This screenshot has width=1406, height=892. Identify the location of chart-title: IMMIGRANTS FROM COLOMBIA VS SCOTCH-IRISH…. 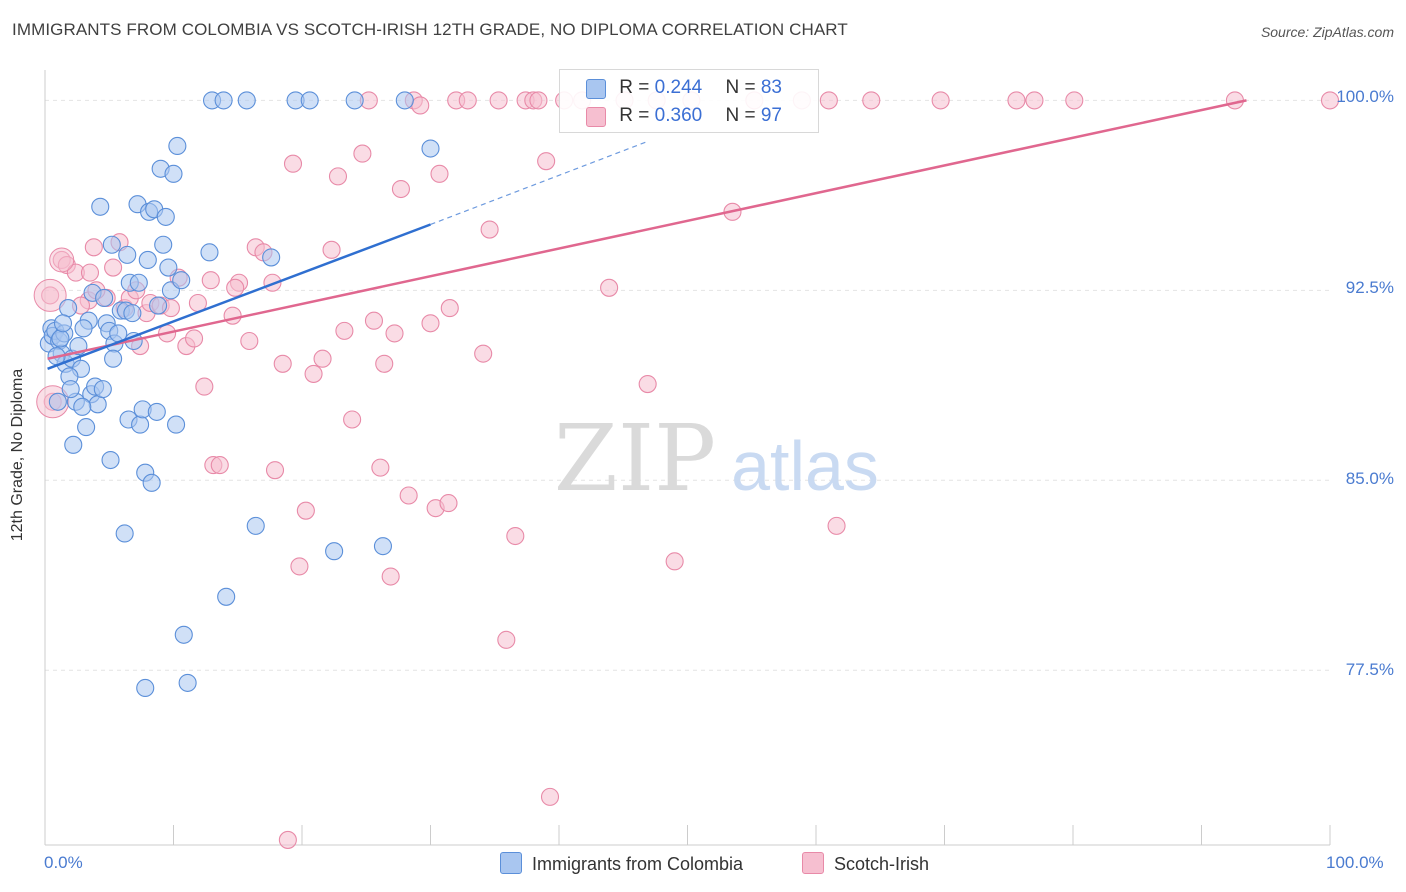
(430, 29).